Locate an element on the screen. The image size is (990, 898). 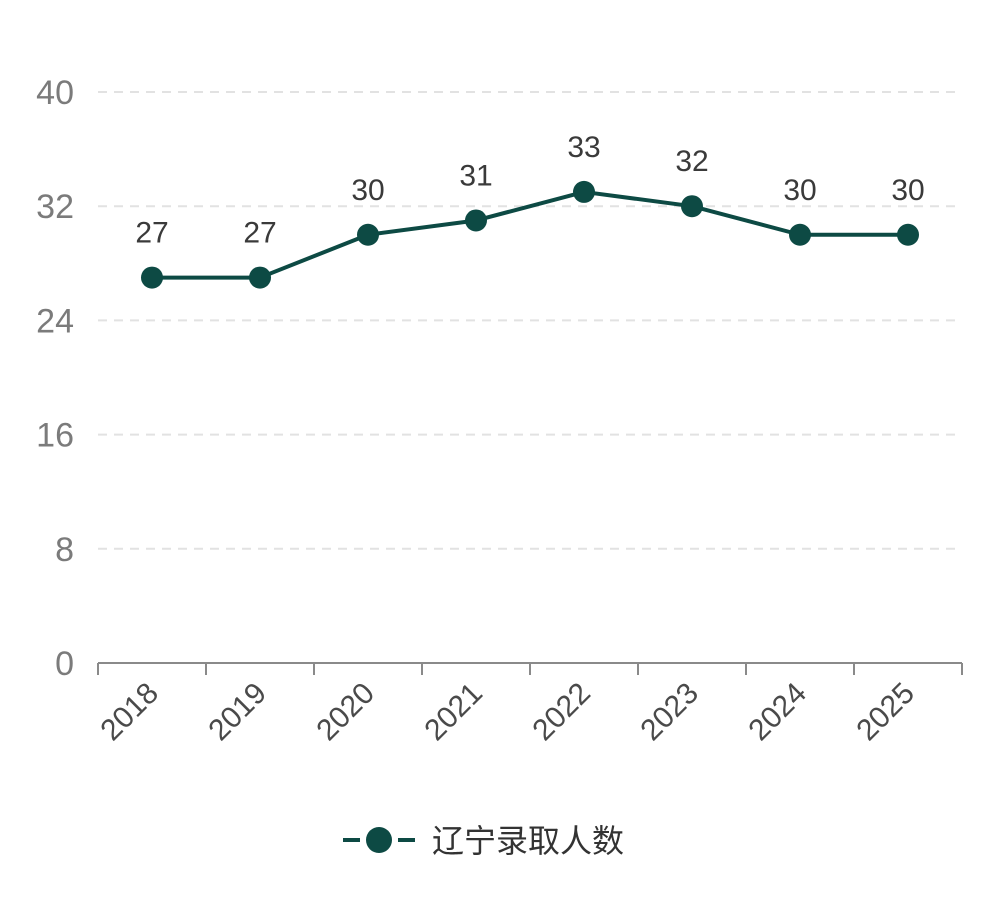
legend: 辽宁录取人数 is located at coordinates (483, 841).